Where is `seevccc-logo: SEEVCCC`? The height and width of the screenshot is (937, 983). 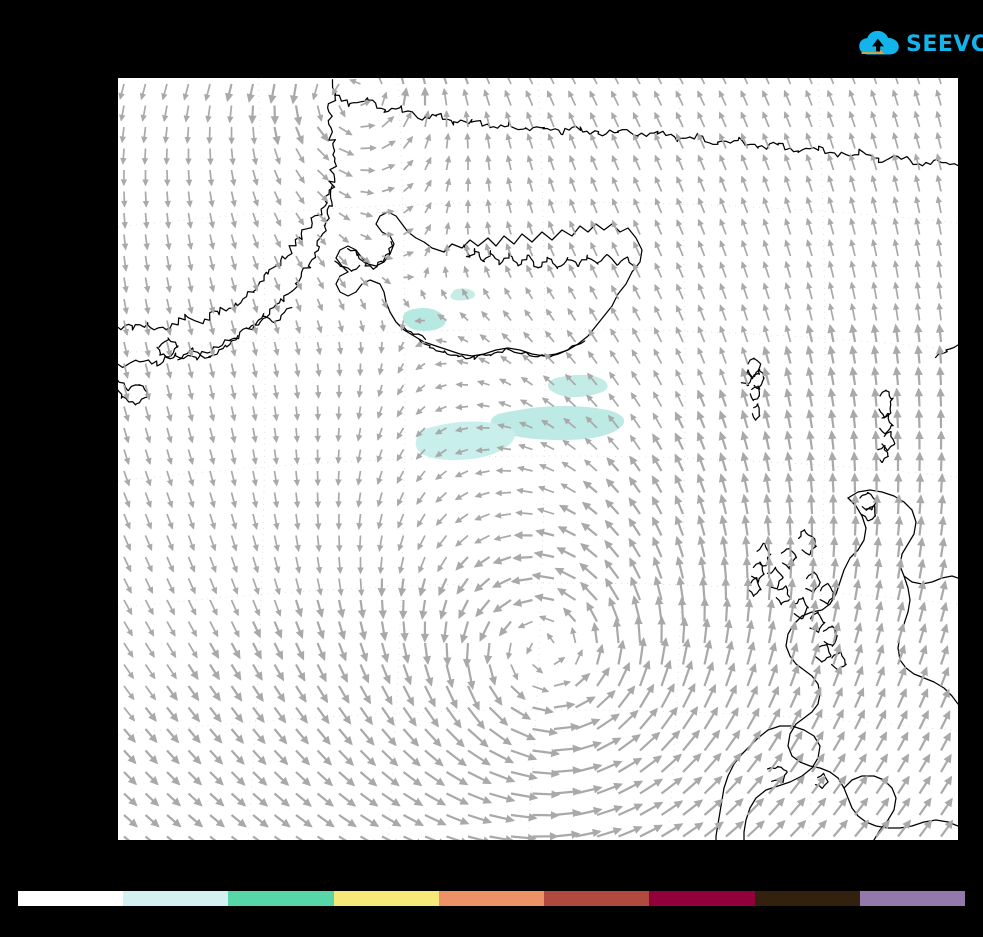
seevccc-logo: SEEVCCC is located at coordinates (920, 45).